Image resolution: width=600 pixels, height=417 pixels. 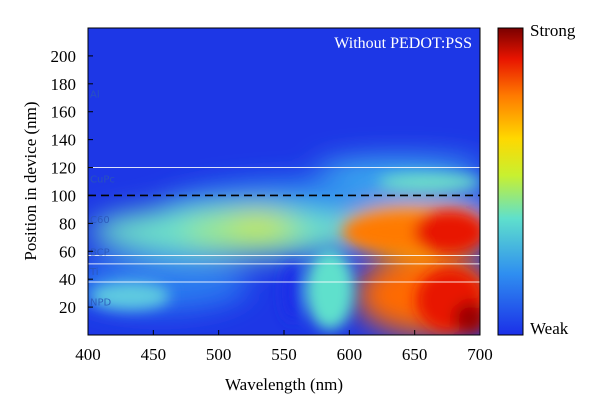 I want to click on blob-cyan-branch, so click(x=330, y=290).